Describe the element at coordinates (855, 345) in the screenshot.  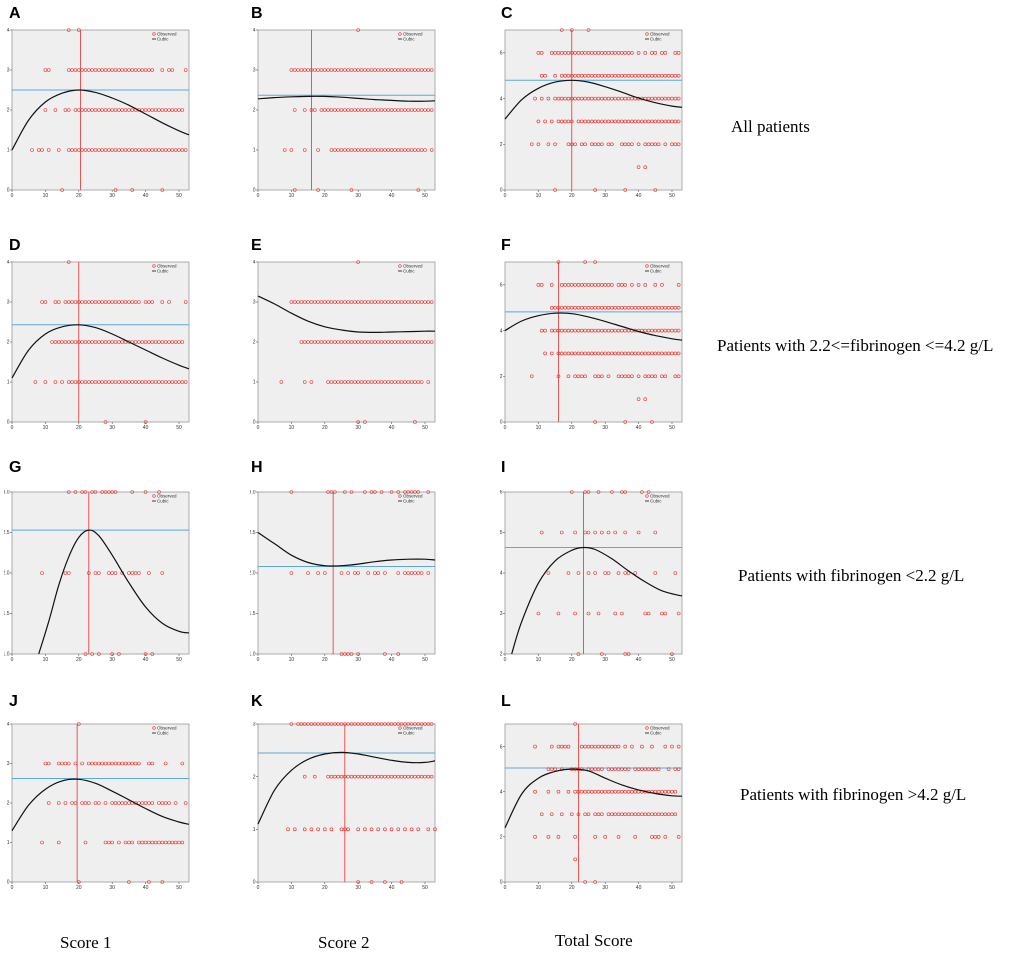
I see `row-label-normal-fibrinogen: Patients with 2.2<=fibrinogen <=4.2 g/L` at that location.